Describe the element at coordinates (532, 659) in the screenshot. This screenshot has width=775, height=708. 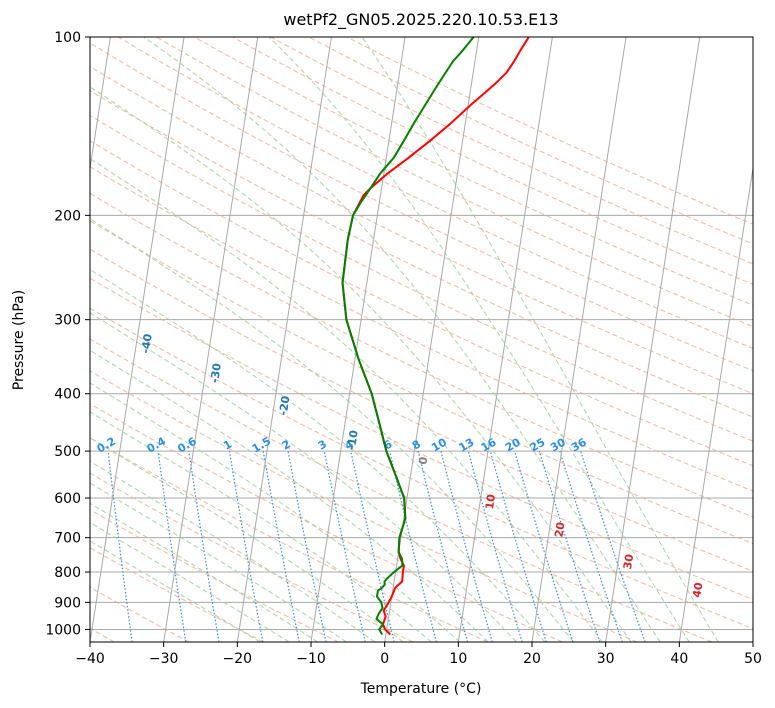
I see `x-tick-label: 20` at that location.